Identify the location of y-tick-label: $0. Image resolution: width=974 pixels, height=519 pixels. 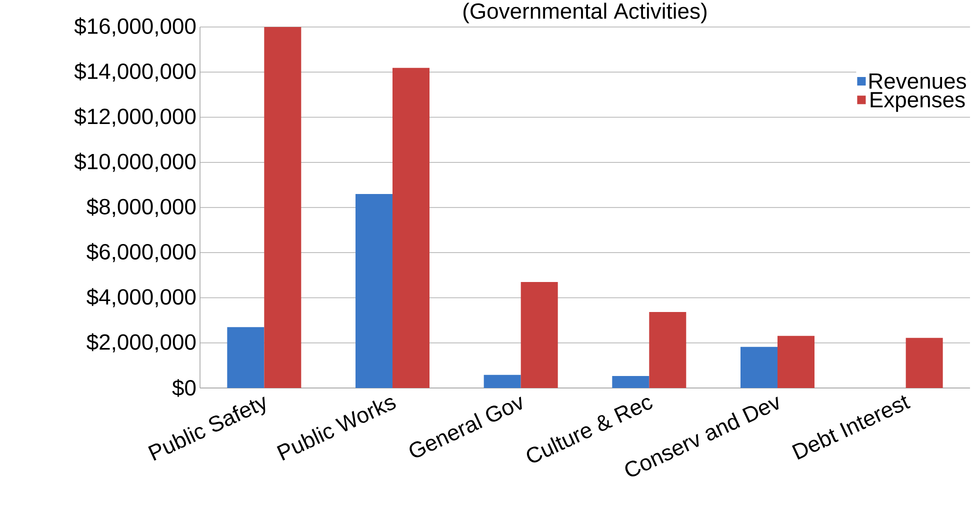
(184, 388).